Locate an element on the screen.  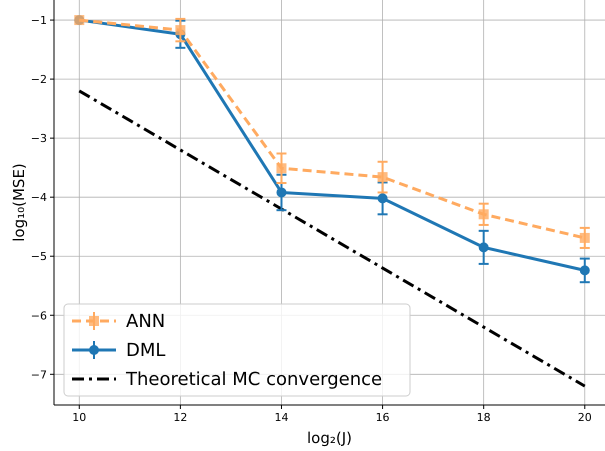
y-tick-label: −1 is located at coordinates (38, 21).